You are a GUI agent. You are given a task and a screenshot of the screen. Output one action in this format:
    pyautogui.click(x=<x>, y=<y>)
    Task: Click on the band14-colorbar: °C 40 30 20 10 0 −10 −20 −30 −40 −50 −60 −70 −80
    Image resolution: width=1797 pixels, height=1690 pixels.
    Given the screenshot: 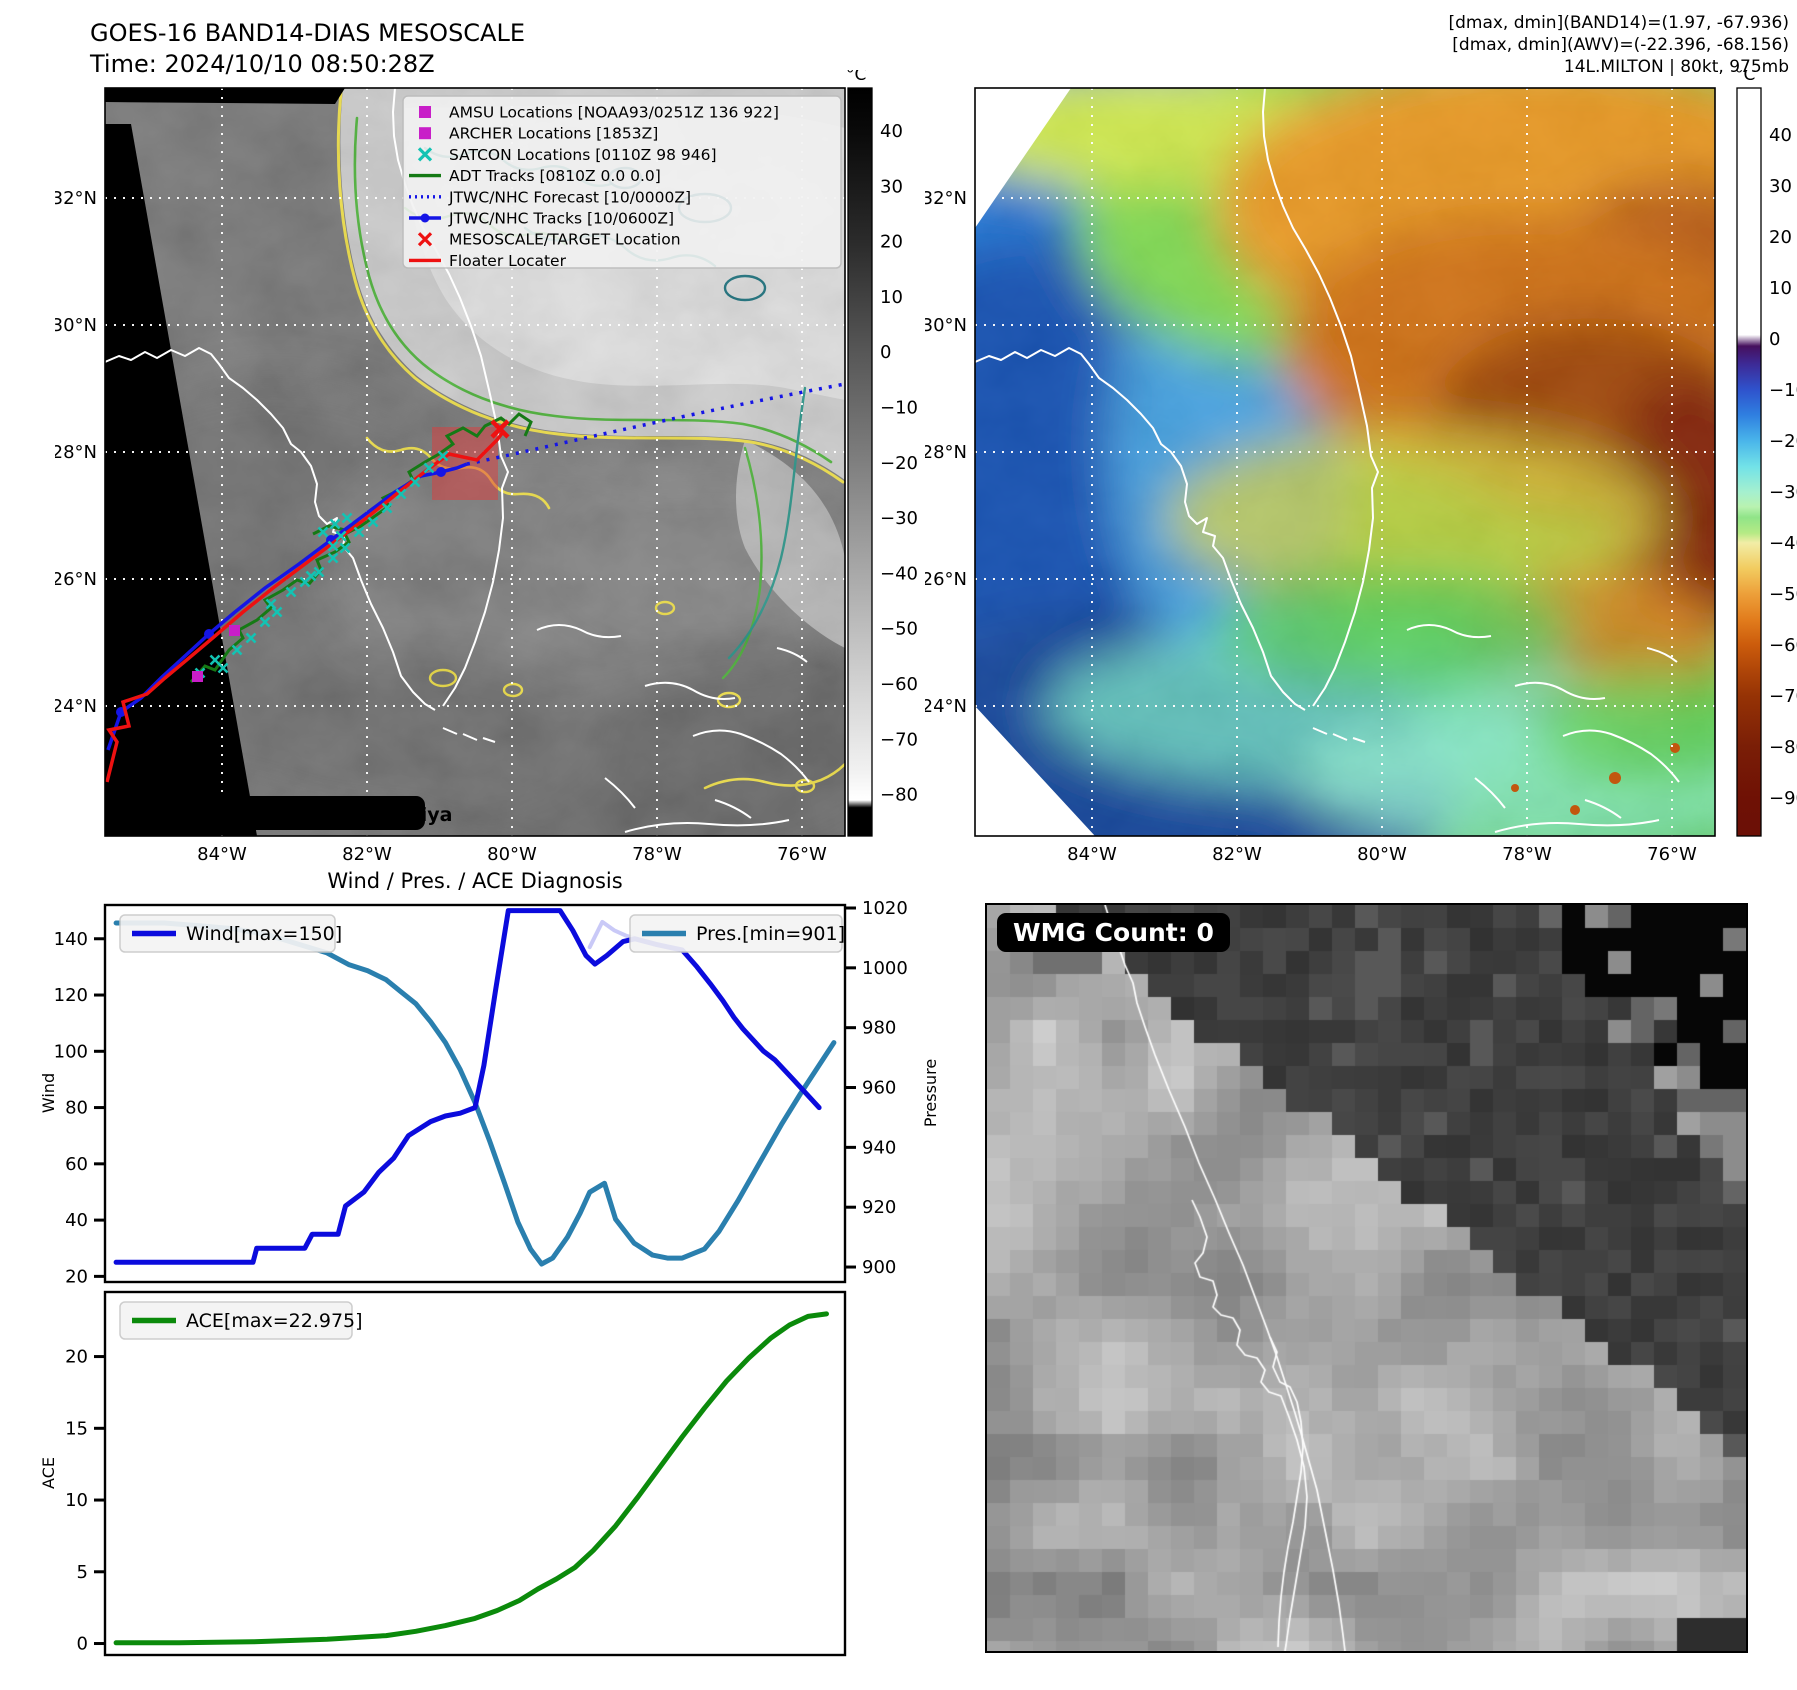 What is the action you would take?
    pyautogui.click(x=882, y=453)
    